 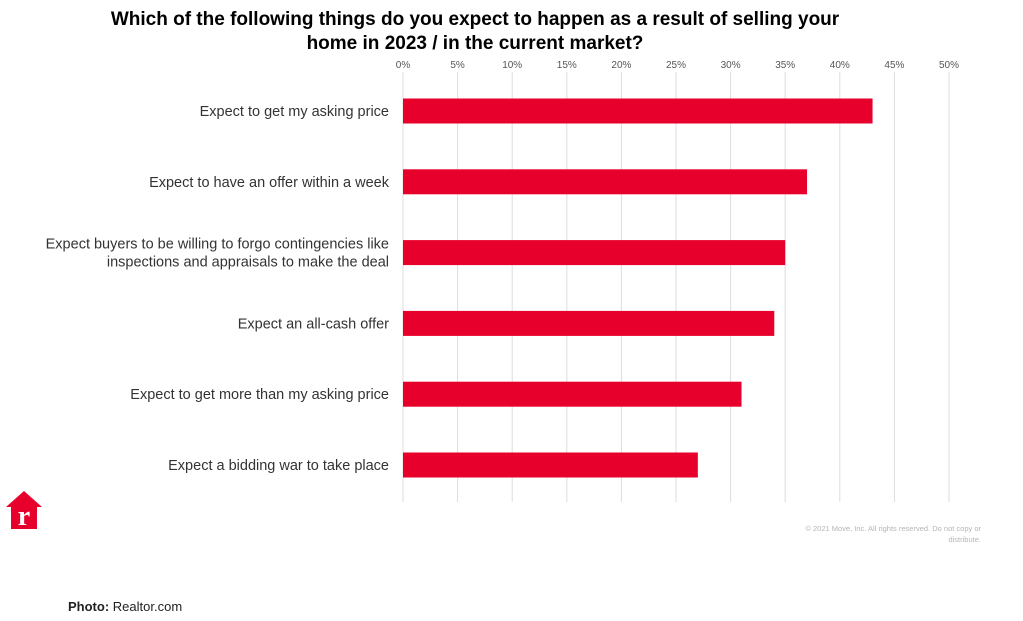 I want to click on tick-label: 0%, so click(x=403, y=65).